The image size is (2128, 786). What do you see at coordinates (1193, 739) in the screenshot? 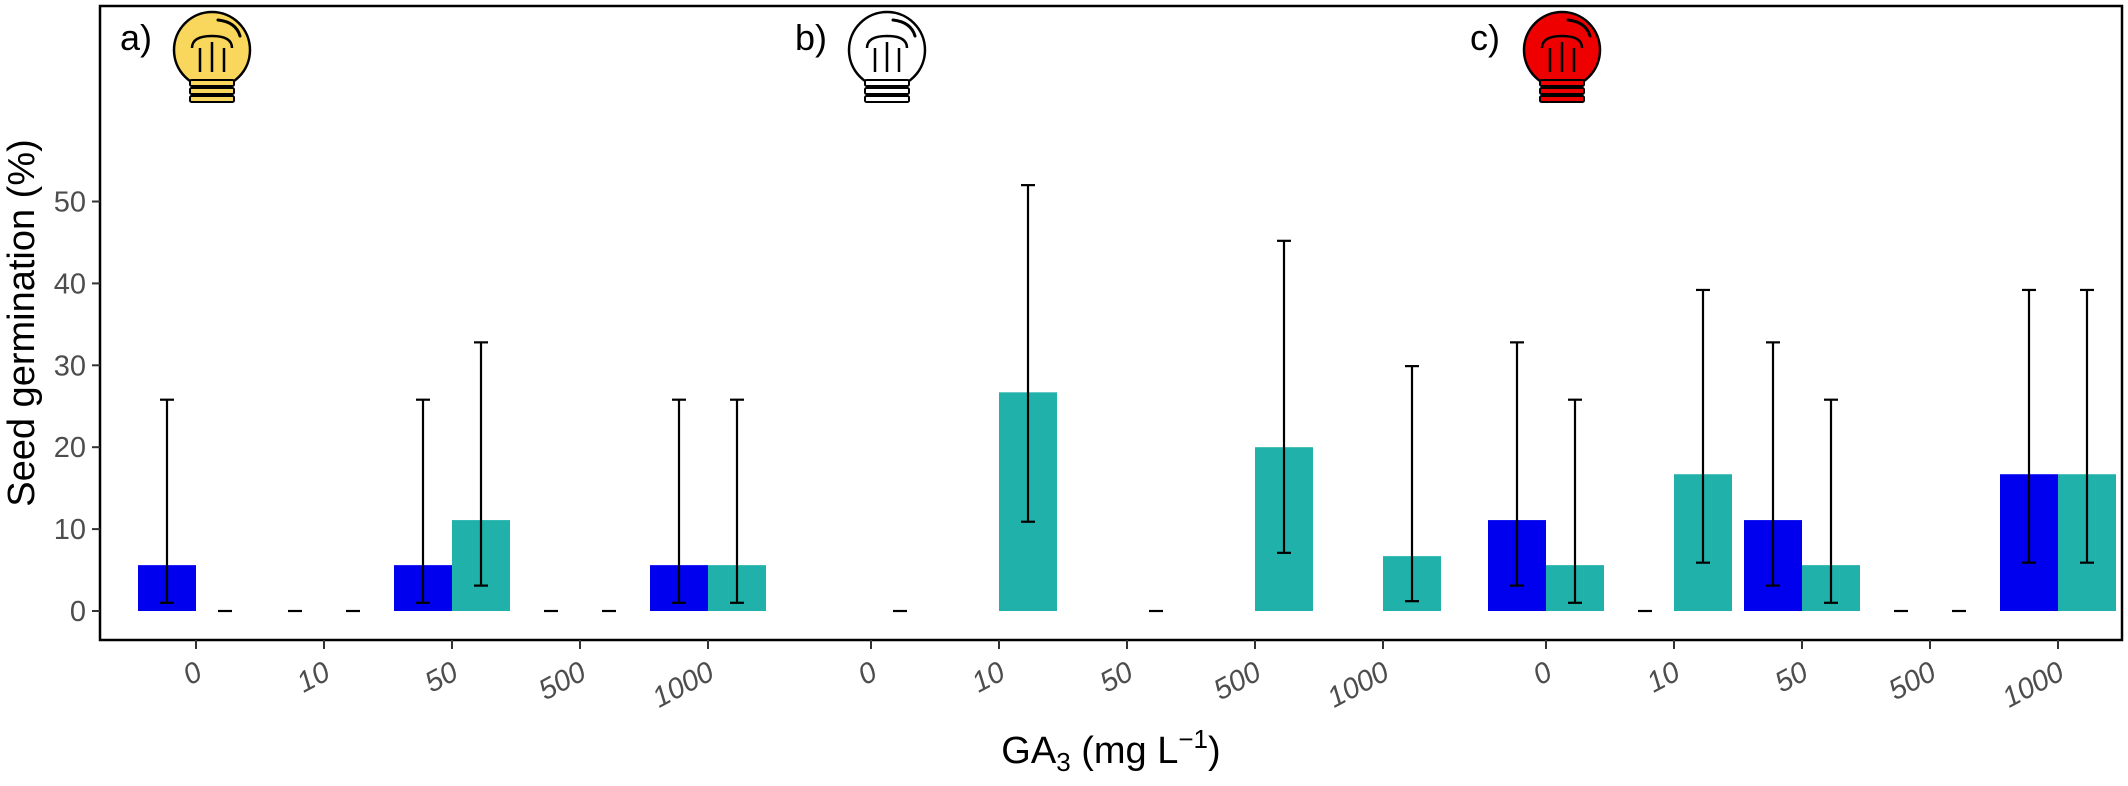
I see `x-title-sup: −1` at bounding box center [1193, 739].